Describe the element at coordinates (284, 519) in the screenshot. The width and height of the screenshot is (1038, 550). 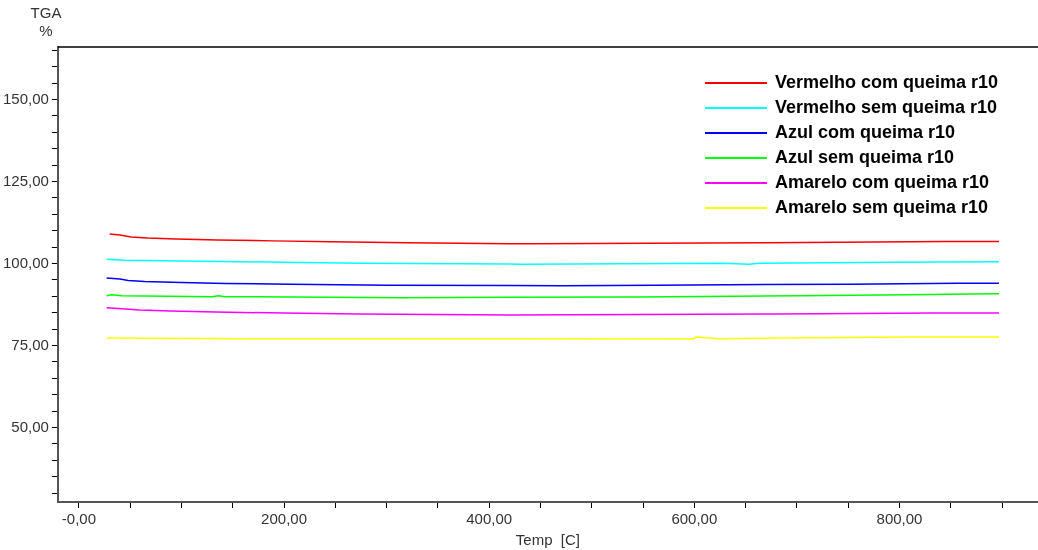
I see `x-tick-label: 200,00` at that location.